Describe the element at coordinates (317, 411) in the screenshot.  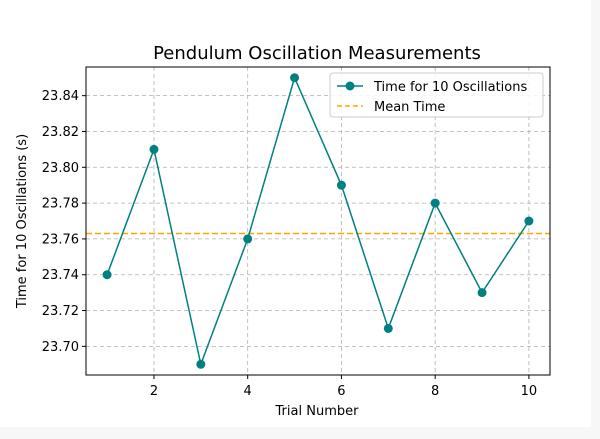
I see `x-axis-label: Trial Number` at that location.